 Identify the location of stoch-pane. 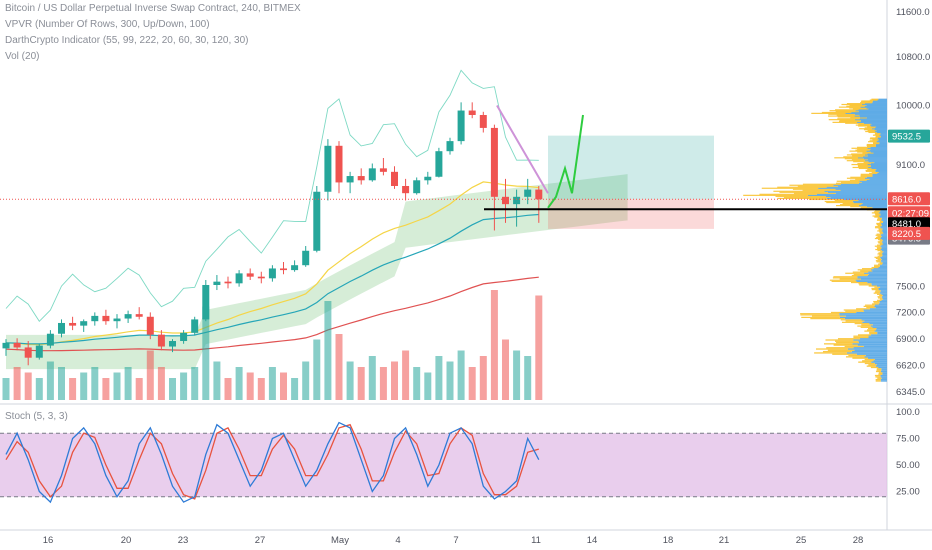
(443, 462).